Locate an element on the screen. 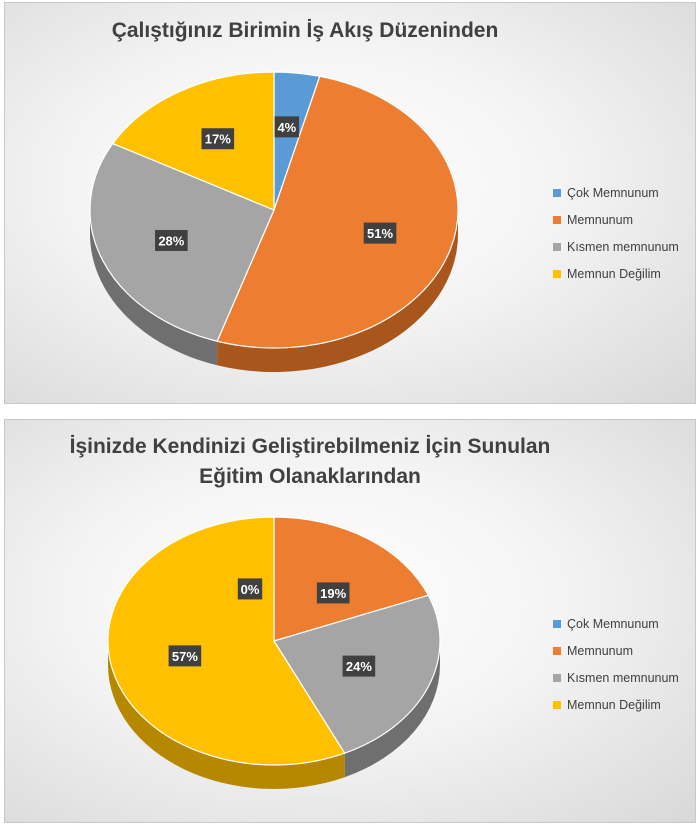 This screenshot has width=700, height=827. data-label-text: 24% is located at coordinates (359, 666).